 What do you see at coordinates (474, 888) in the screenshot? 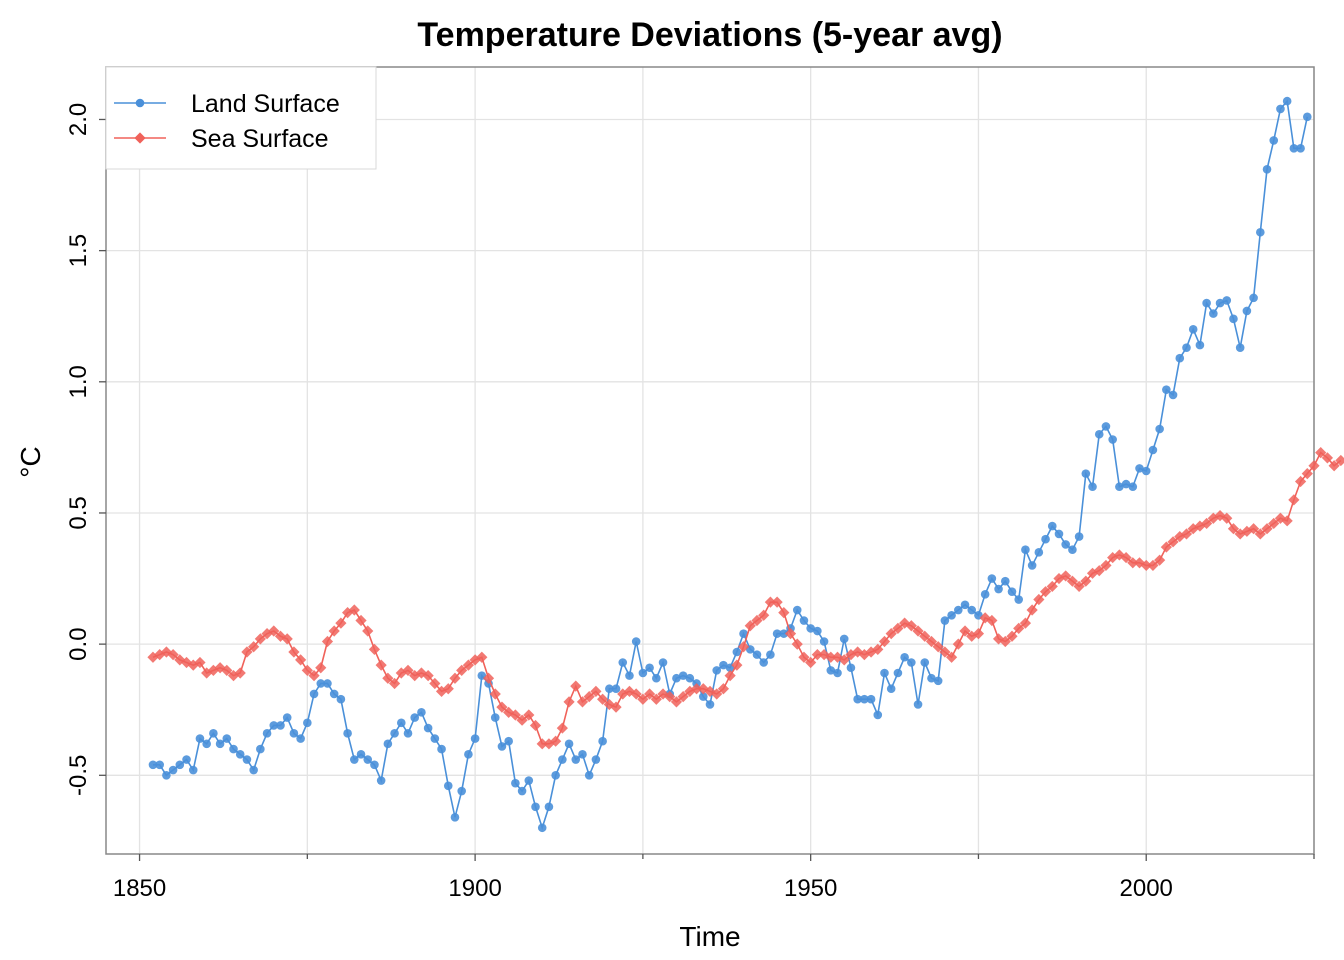
I see `x-tick-label: 1900` at bounding box center [474, 888].